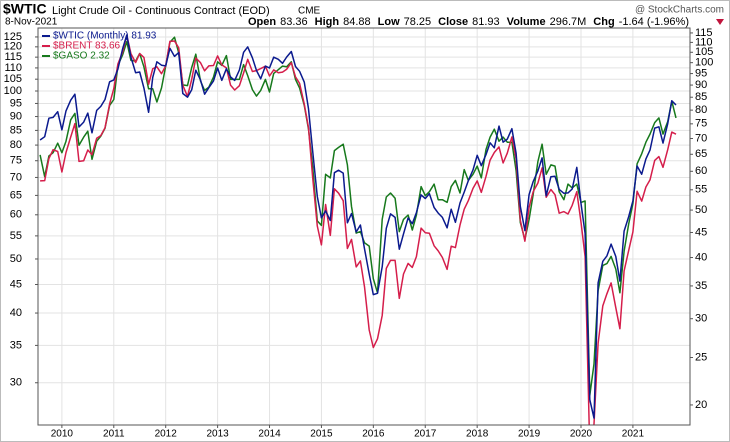 This screenshot has height=442, width=730. Describe the element at coordinates (701, 319) in the screenshot. I see `y2-tick-label: 30` at that location.